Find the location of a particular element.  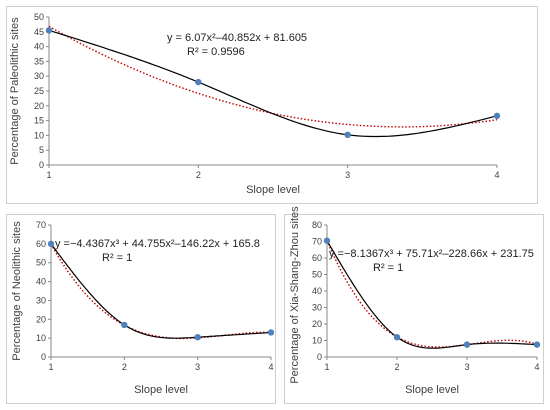

neolithic-trendline is located at coordinates (161, 291).